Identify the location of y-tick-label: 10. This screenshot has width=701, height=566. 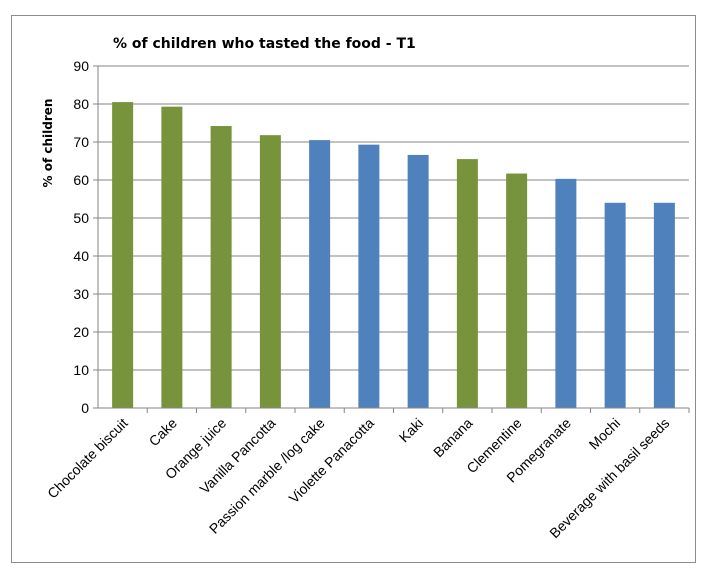
(81, 370).